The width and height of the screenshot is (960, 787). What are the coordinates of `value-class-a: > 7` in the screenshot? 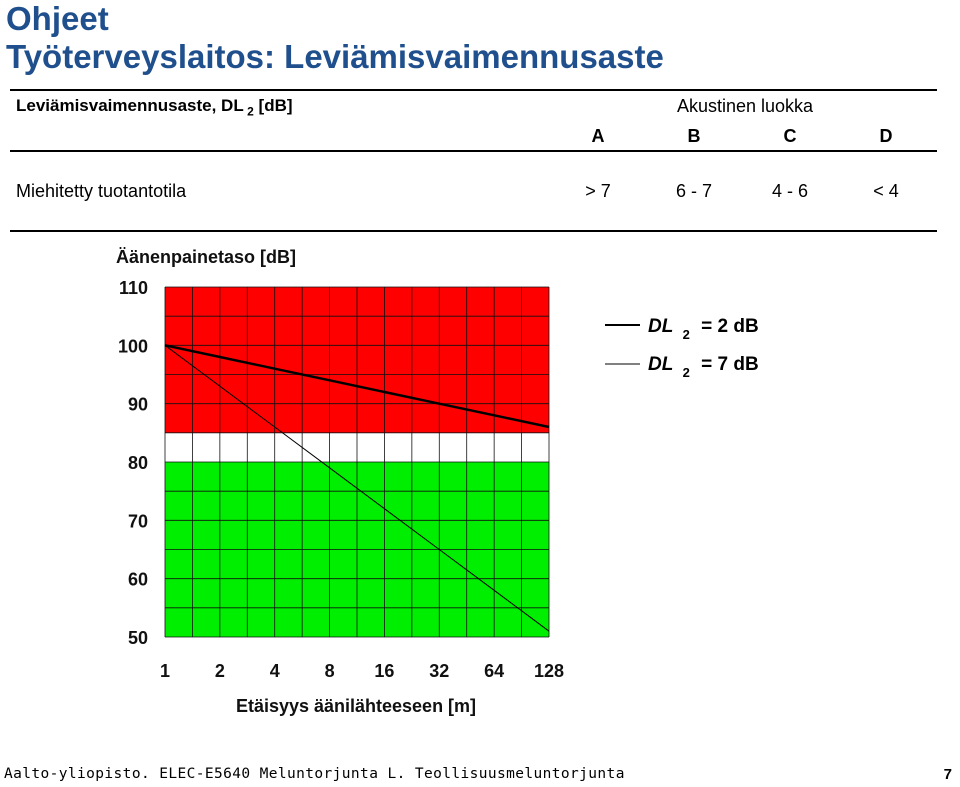 It's located at (598, 191).